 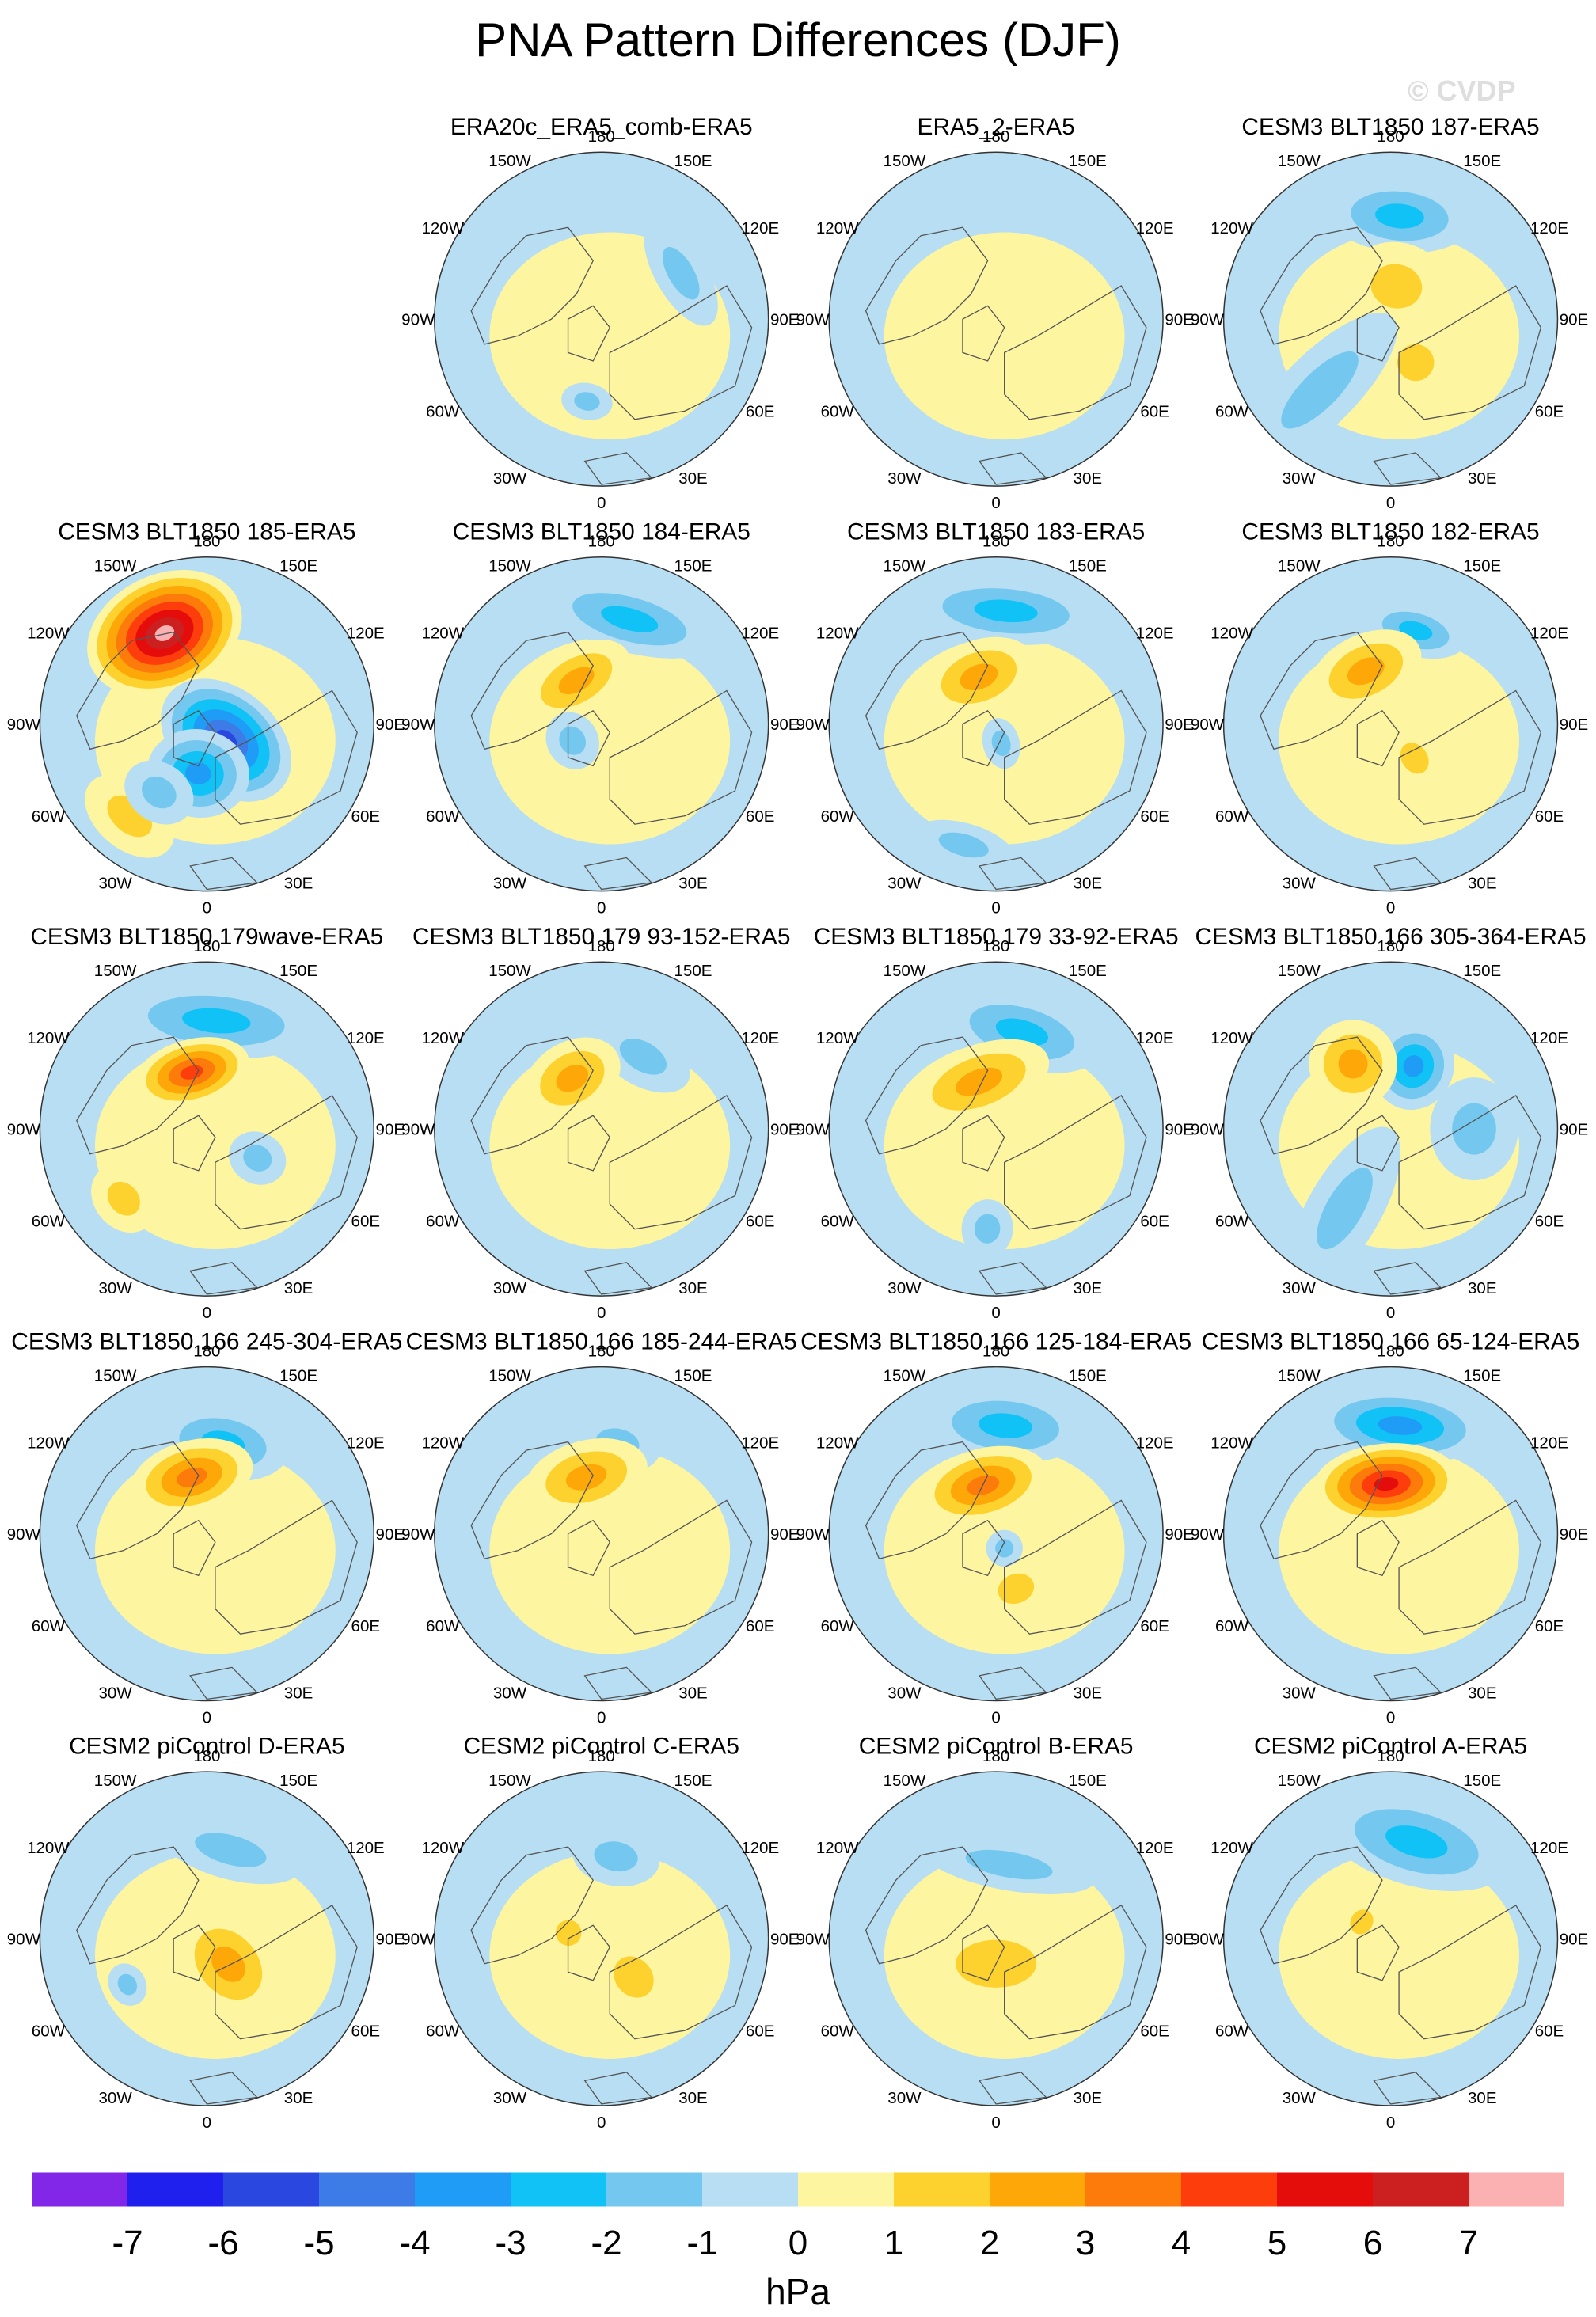 What do you see at coordinates (701, 2243) in the screenshot?
I see `colorbar-tick-label: -1` at bounding box center [701, 2243].